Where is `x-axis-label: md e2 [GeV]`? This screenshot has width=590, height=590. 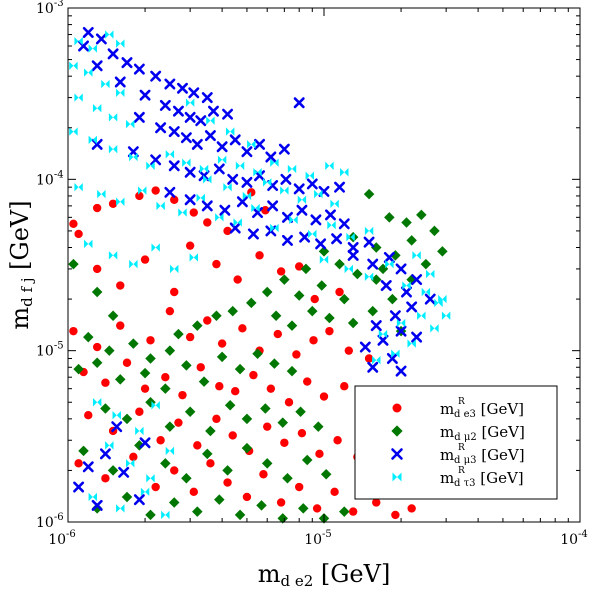
x-axis-label: md e2 [GeV] is located at coordinates (324, 575).